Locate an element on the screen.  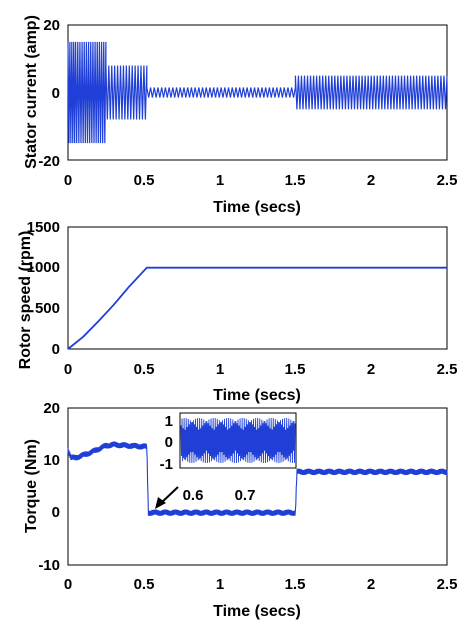
y-tick-label: 10 is located at coordinates (51, 460).